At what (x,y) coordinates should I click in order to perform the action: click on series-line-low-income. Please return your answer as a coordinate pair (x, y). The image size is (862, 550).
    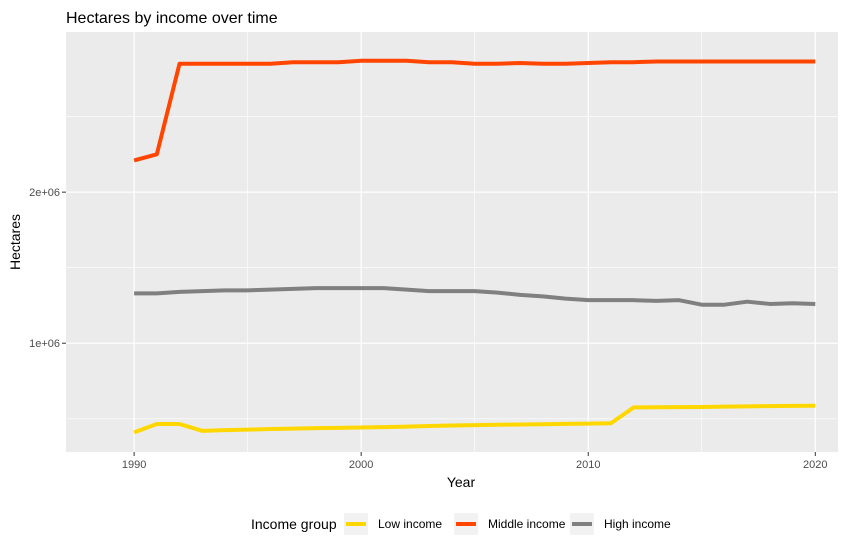
    Looking at the image, I should click on (474, 419).